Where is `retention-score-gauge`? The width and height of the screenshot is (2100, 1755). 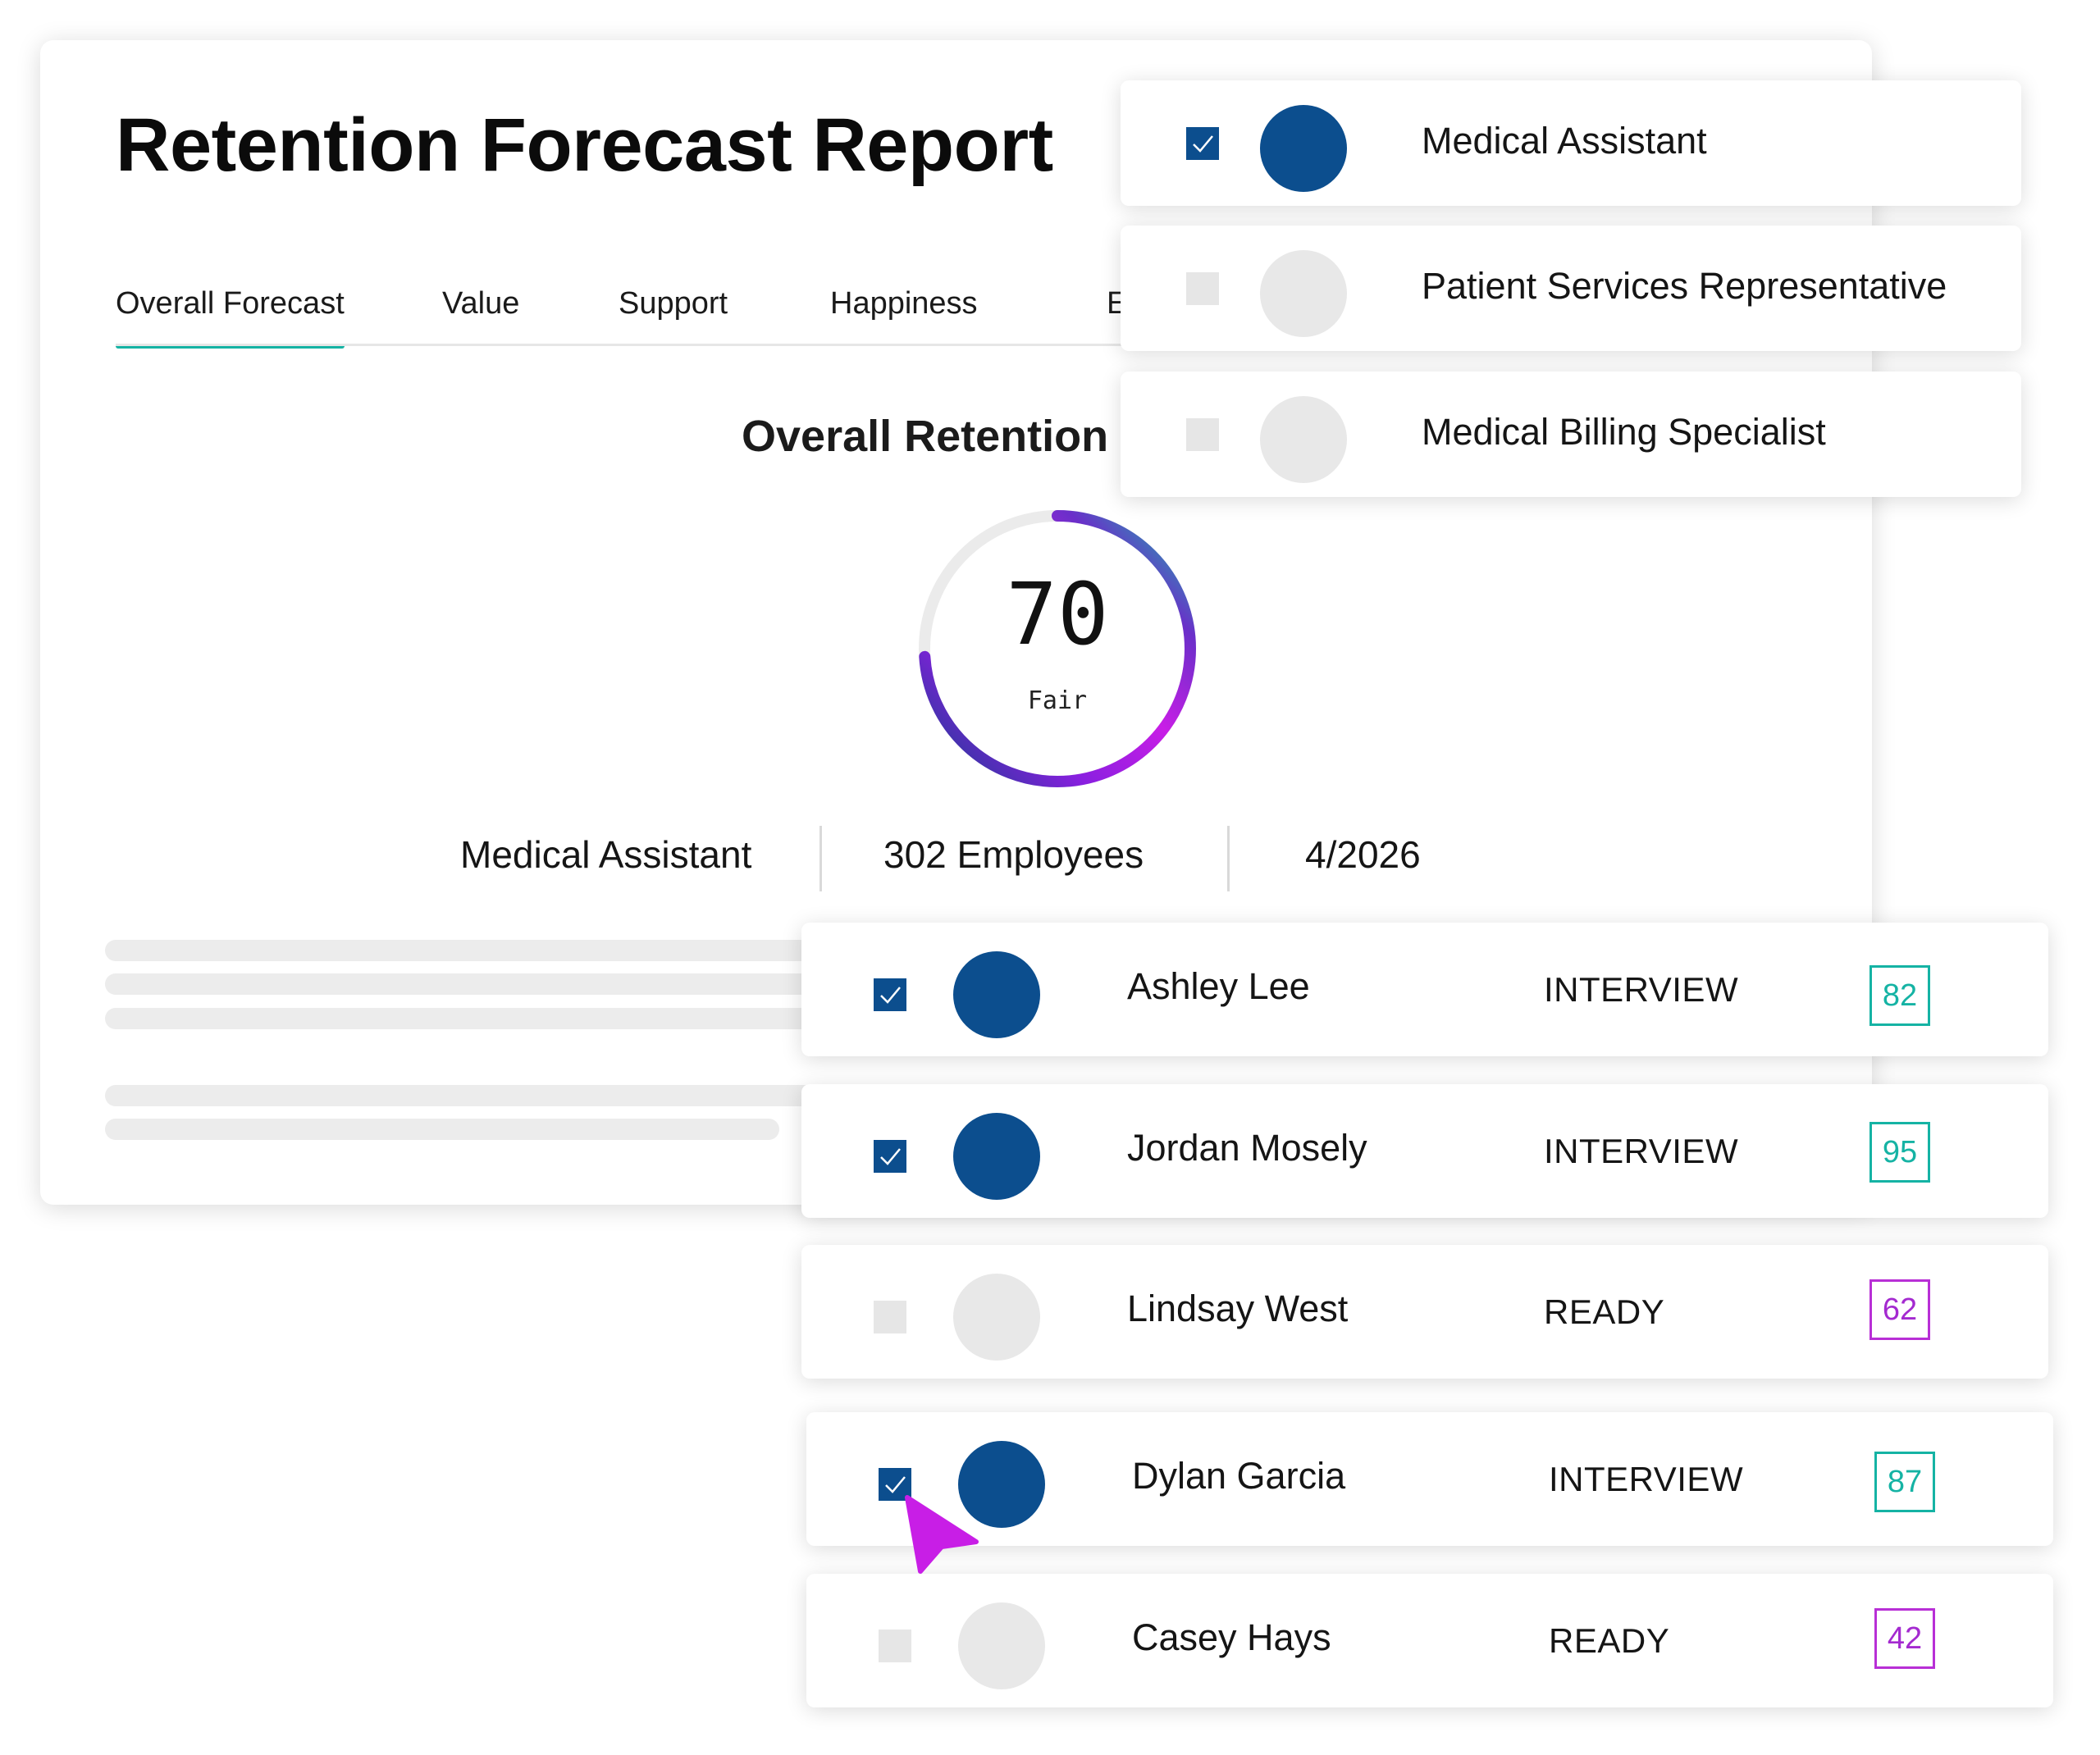
retention-score-gauge is located at coordinates (1058, 648).